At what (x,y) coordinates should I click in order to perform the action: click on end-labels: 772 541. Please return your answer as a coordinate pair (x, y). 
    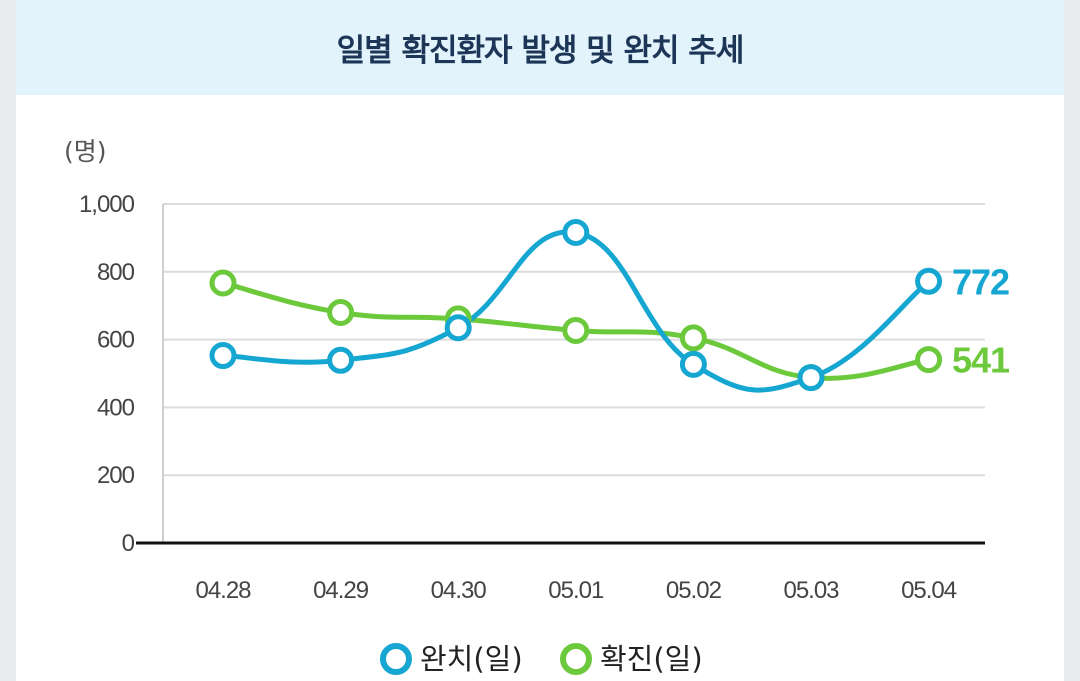
    Looking at the image, I should click on (981, 321).